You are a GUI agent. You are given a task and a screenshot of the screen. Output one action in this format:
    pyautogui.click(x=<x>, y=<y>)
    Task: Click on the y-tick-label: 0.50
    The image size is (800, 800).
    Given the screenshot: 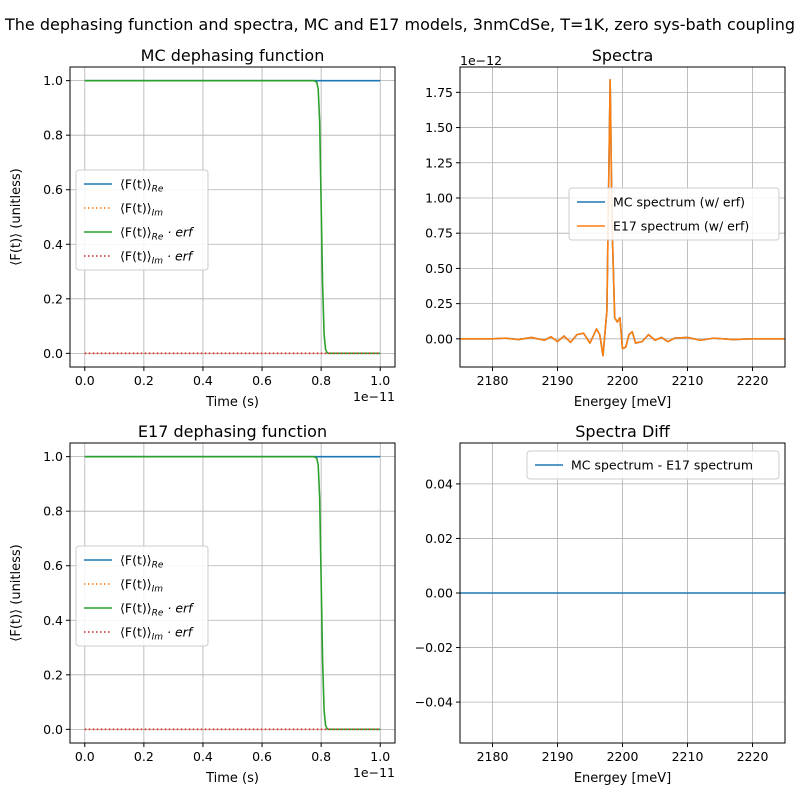 What is the action you would take?
    pyautogui.click(x=439, y=268)
    